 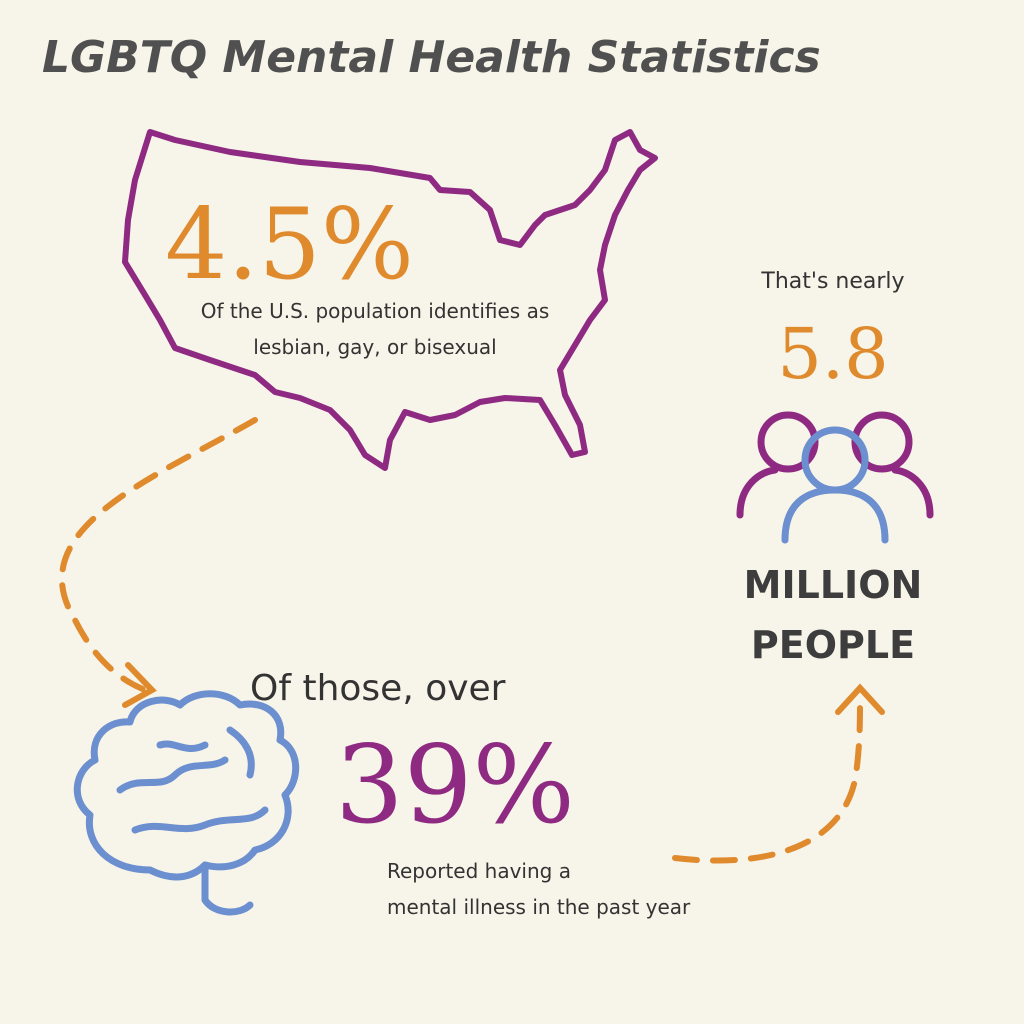 What do you see at coordinates (539, 907) in the screenshot?
I see `mental-illness-description: mental illness in the past year` at bounding box center [539, 907].